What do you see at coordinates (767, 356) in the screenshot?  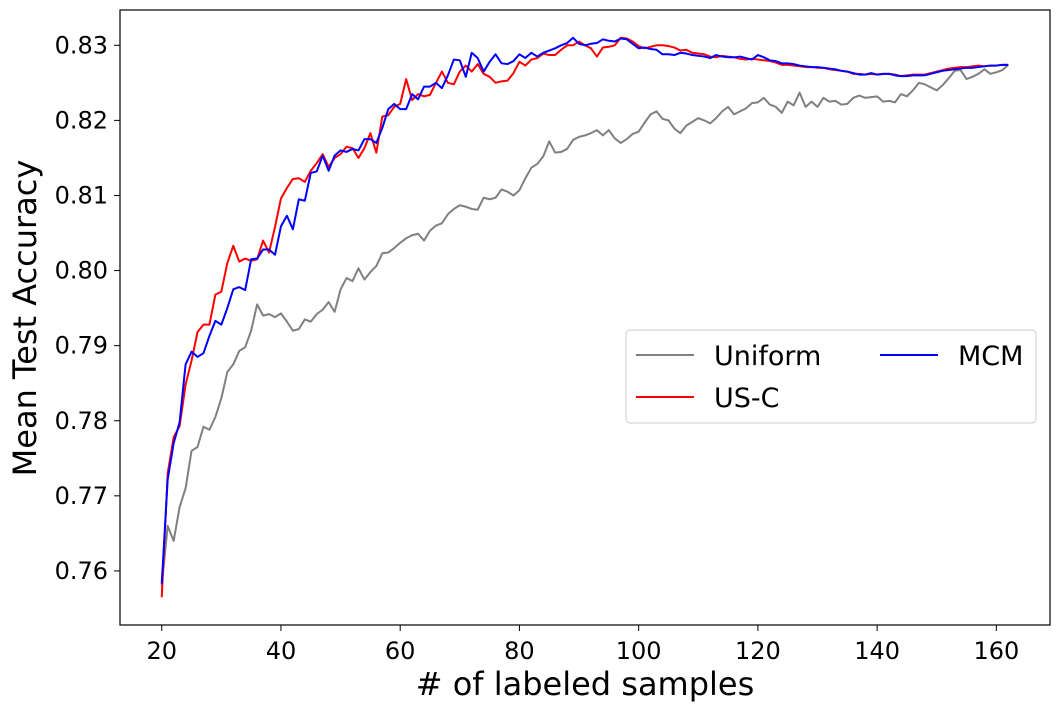 I see `legend-label-uniform: Uniform` at bounding box center [767, 356].